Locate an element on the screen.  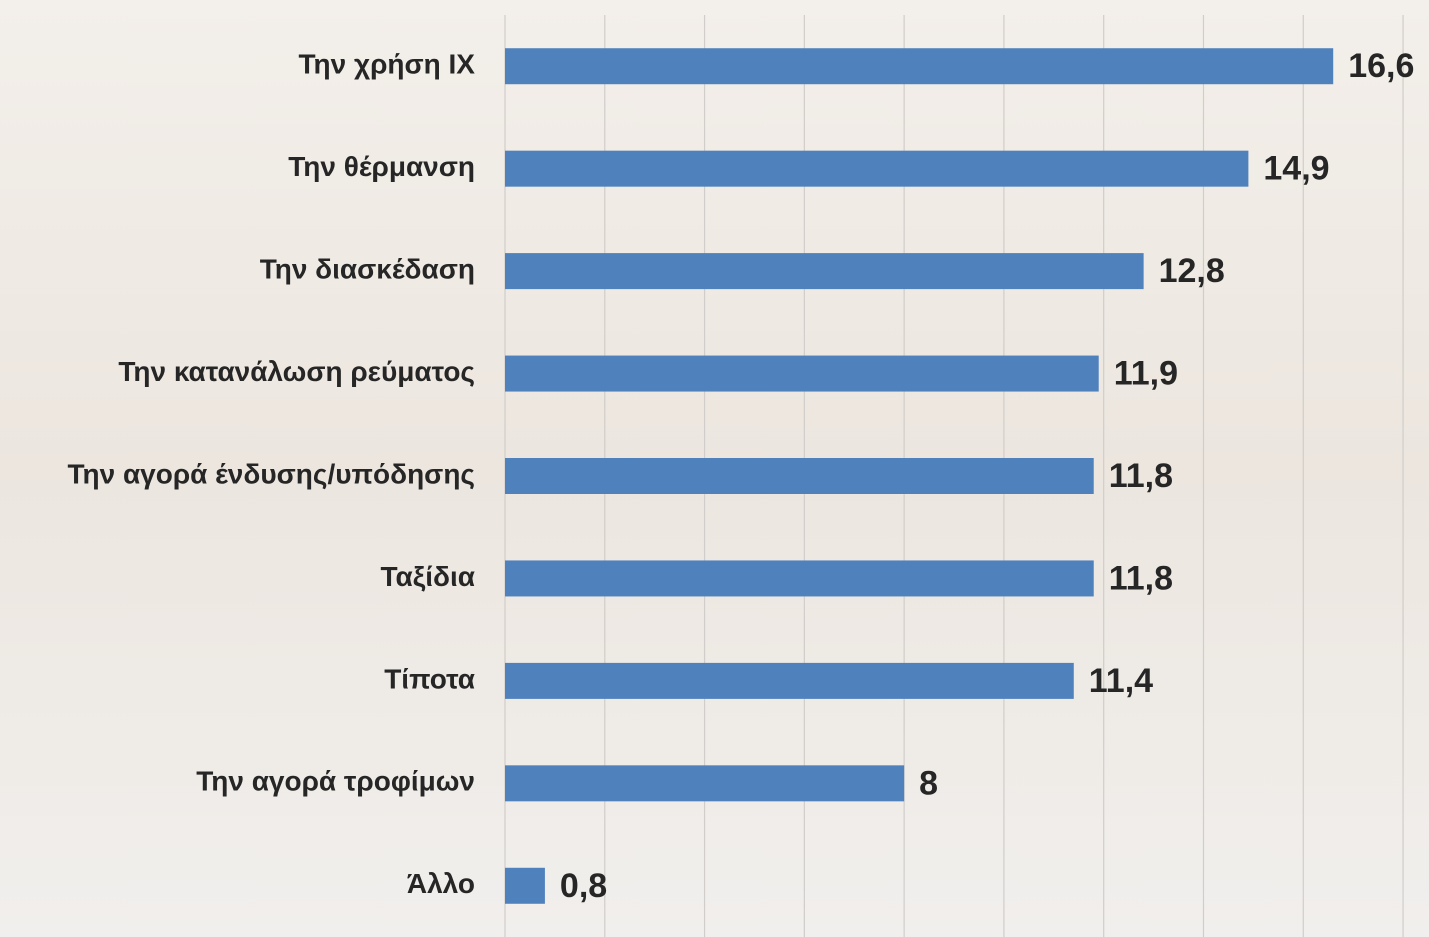
category-label: Άλλο is located at coordinates (441, 883).